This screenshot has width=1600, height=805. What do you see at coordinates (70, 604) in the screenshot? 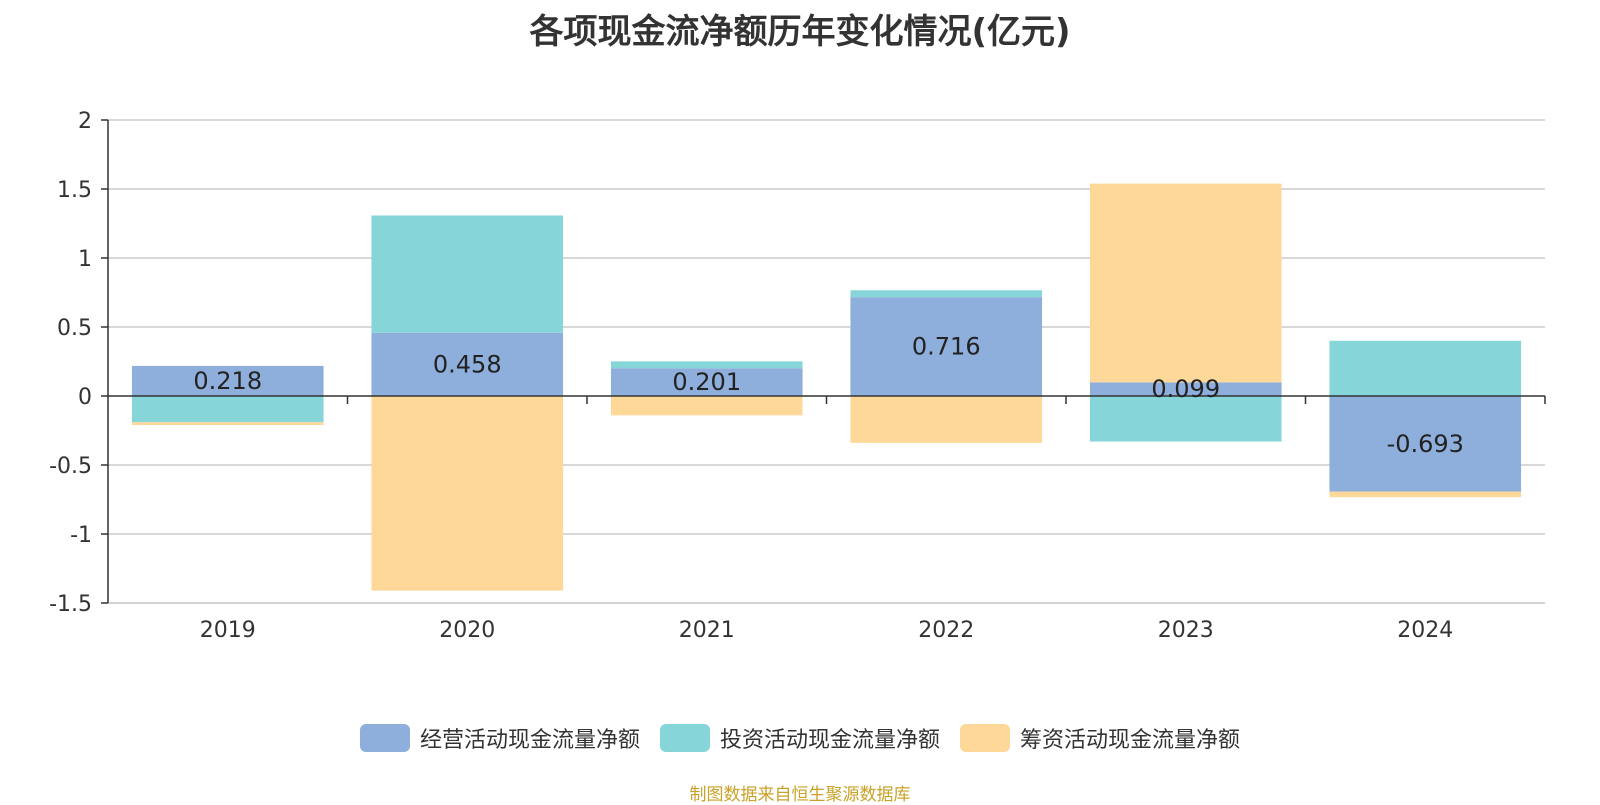
I see `y-tick-label: -1.5` at bounding box center [70, 604].